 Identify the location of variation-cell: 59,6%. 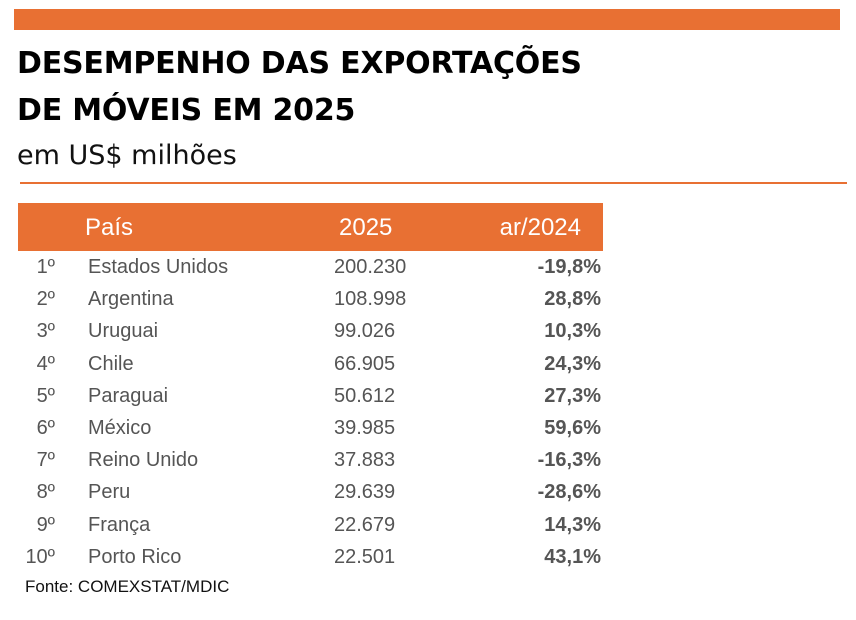
(572, 427).